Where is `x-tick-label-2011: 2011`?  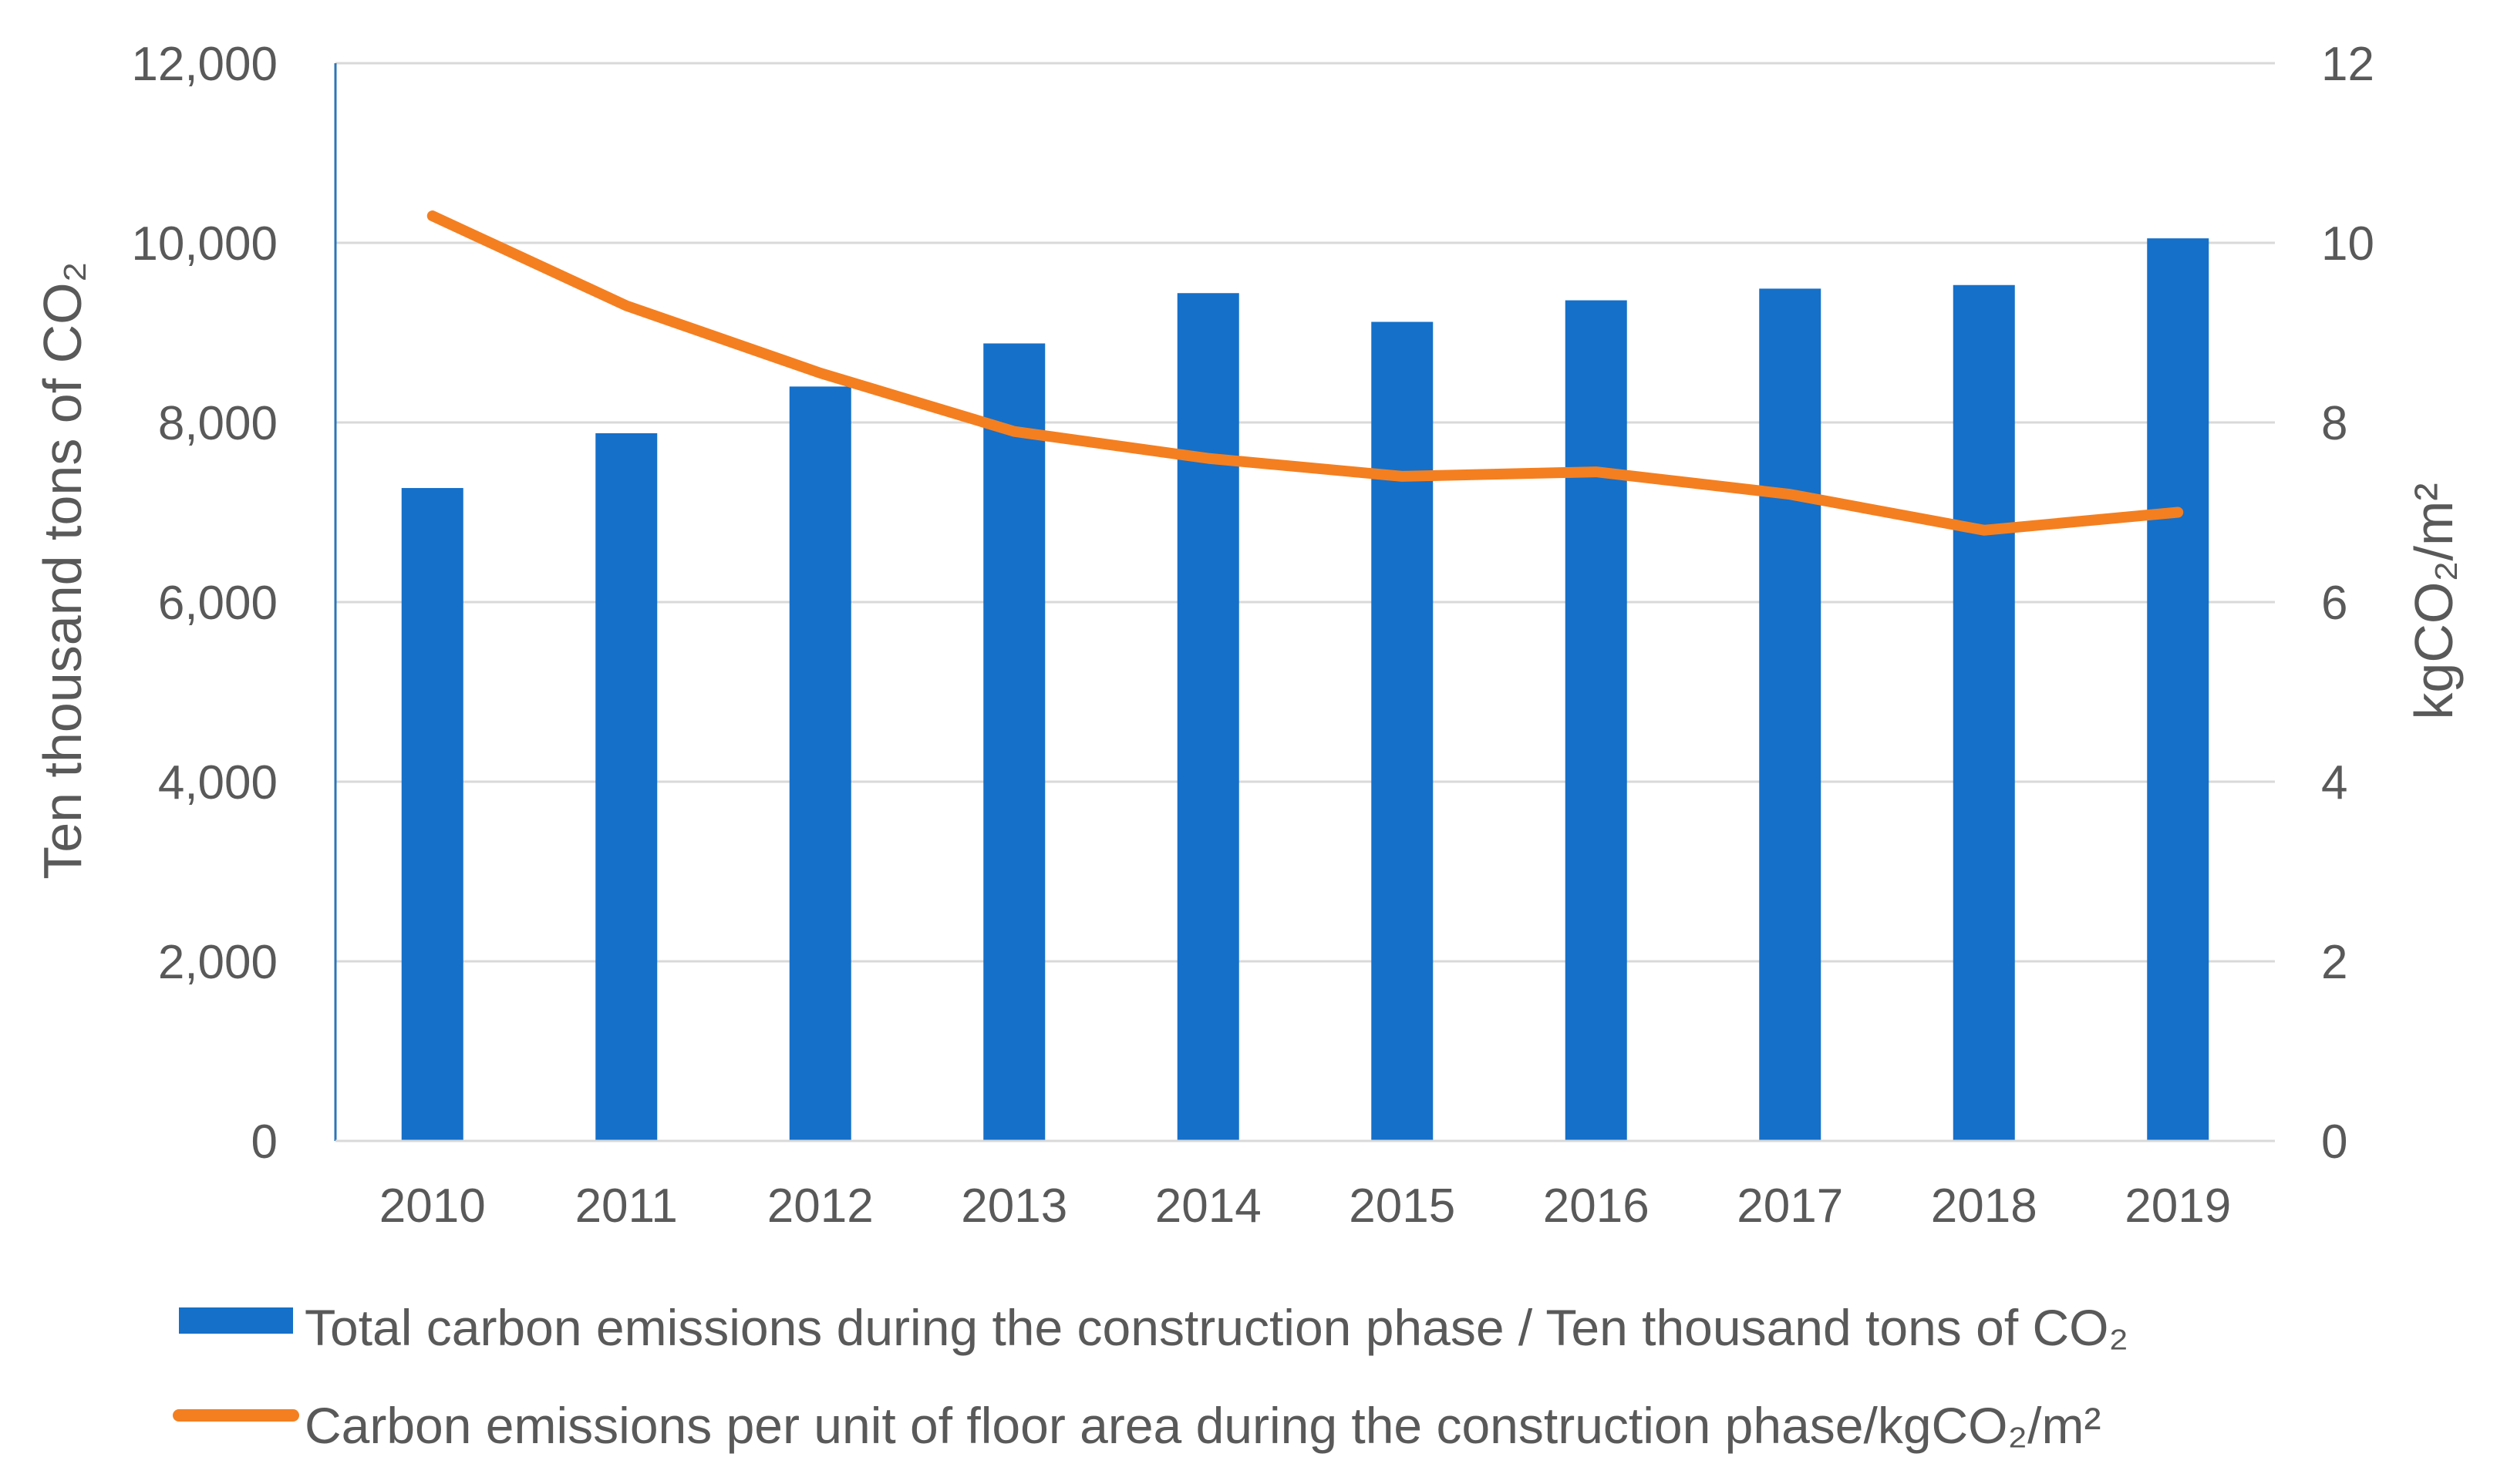 x-tick-label-2011: 2011 is located at coordinates (626, 1206).